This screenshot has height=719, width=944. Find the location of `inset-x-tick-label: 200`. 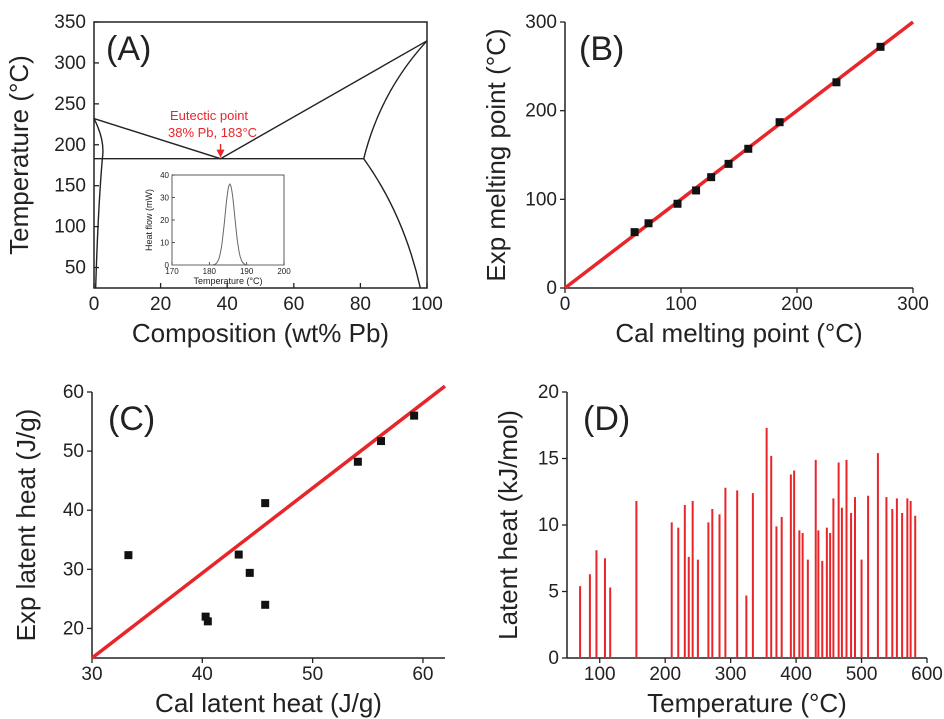

inset-x-tick-label: 200 is located at coordinates (284, 271).